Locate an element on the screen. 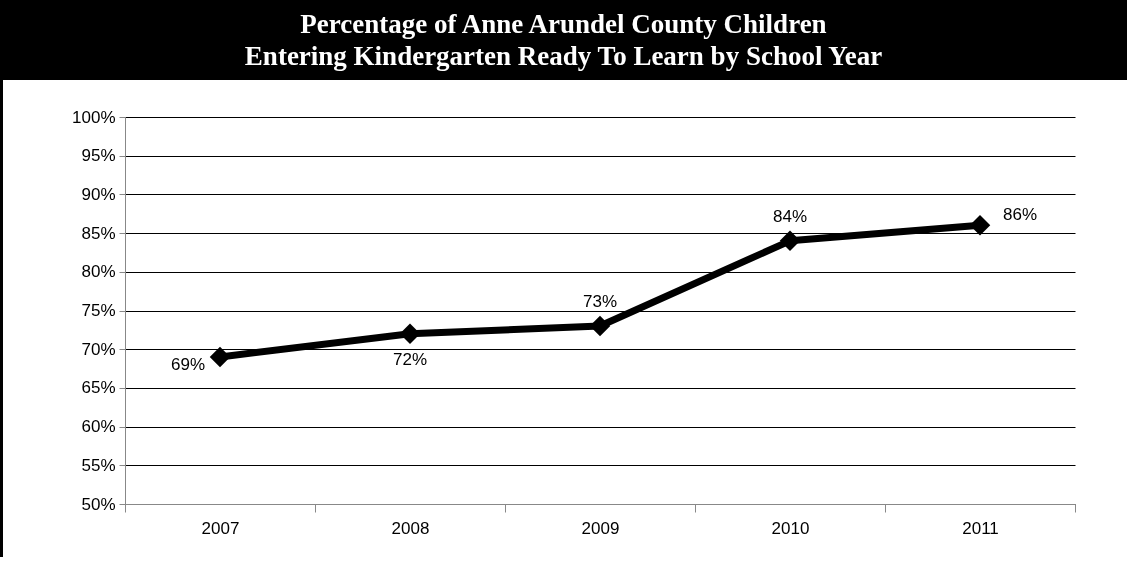 This screenshot has width=1127, height=567. data-label: 86% is located at coordinates (1020, 215).